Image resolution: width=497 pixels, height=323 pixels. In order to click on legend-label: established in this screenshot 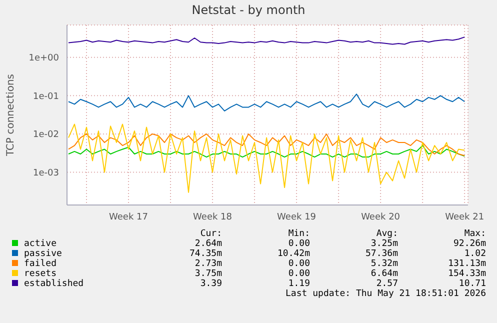, I will do `click(54, 284)`.